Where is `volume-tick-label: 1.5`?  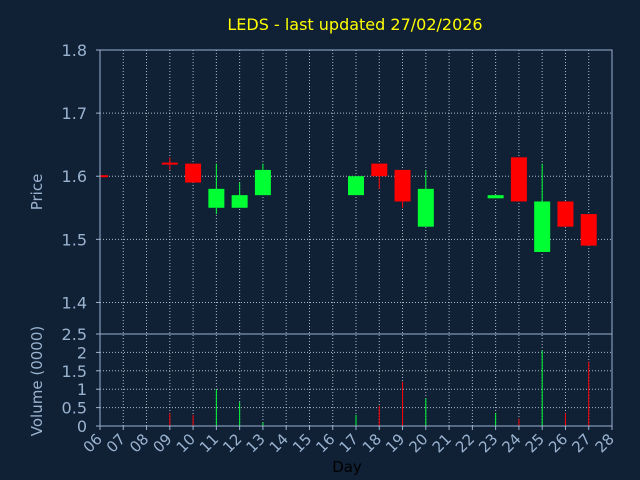
volume-tick-label: 1.5 is located at coordinates (74, 371).